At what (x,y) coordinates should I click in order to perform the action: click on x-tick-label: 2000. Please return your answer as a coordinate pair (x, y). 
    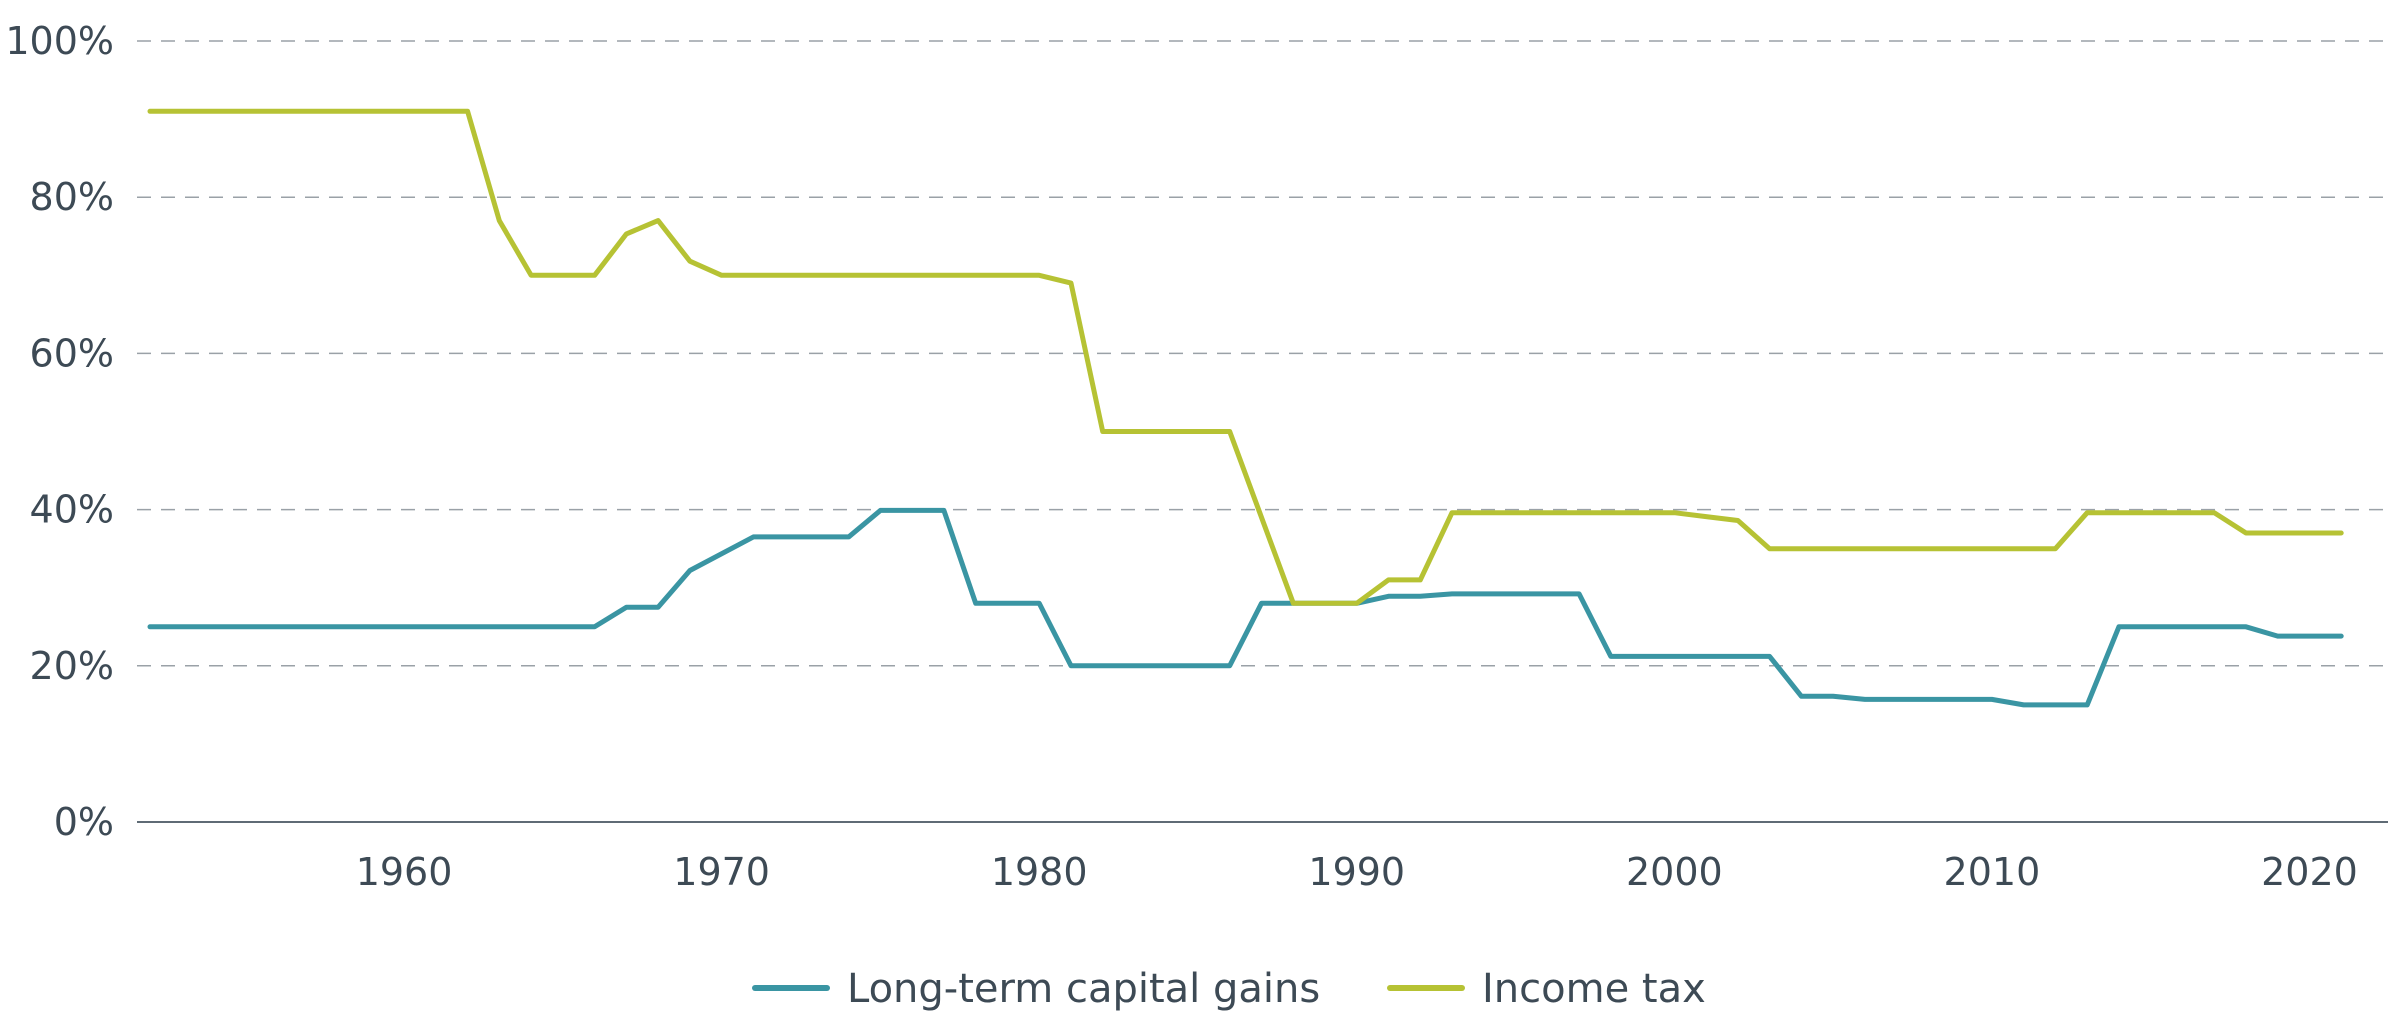
    Looking at the image, I should click on (1674, 872).